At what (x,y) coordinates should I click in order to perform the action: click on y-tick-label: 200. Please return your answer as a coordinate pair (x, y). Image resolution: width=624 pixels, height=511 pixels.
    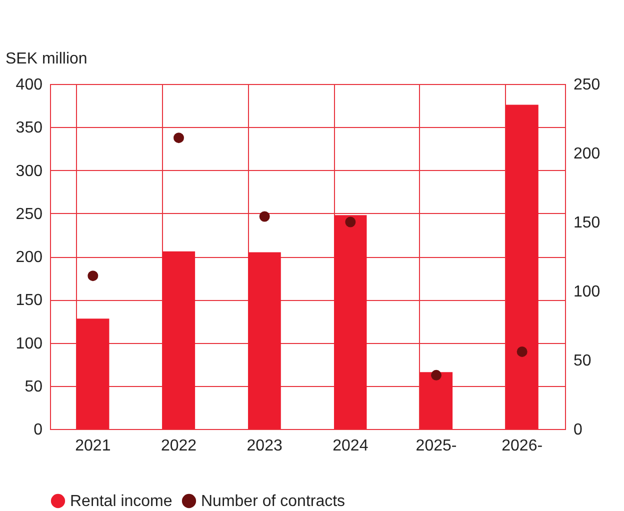
    Looking at the image, I should click on (29, 257).